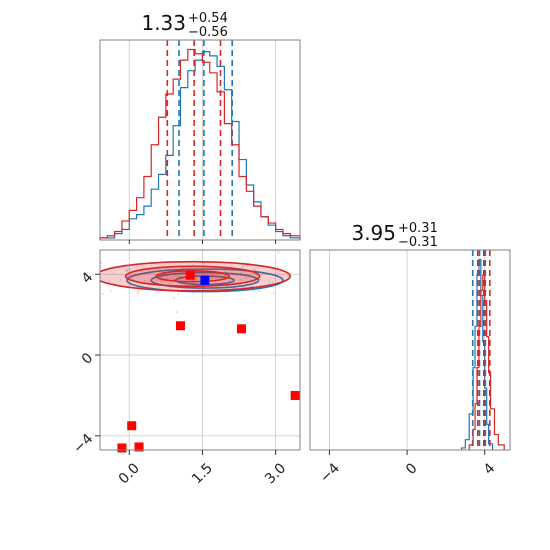  What do you see at coordinates (129, 473) in the screenshot?
I see `contour-x-tick-label: 0.0` at bounding box center [129, 473].